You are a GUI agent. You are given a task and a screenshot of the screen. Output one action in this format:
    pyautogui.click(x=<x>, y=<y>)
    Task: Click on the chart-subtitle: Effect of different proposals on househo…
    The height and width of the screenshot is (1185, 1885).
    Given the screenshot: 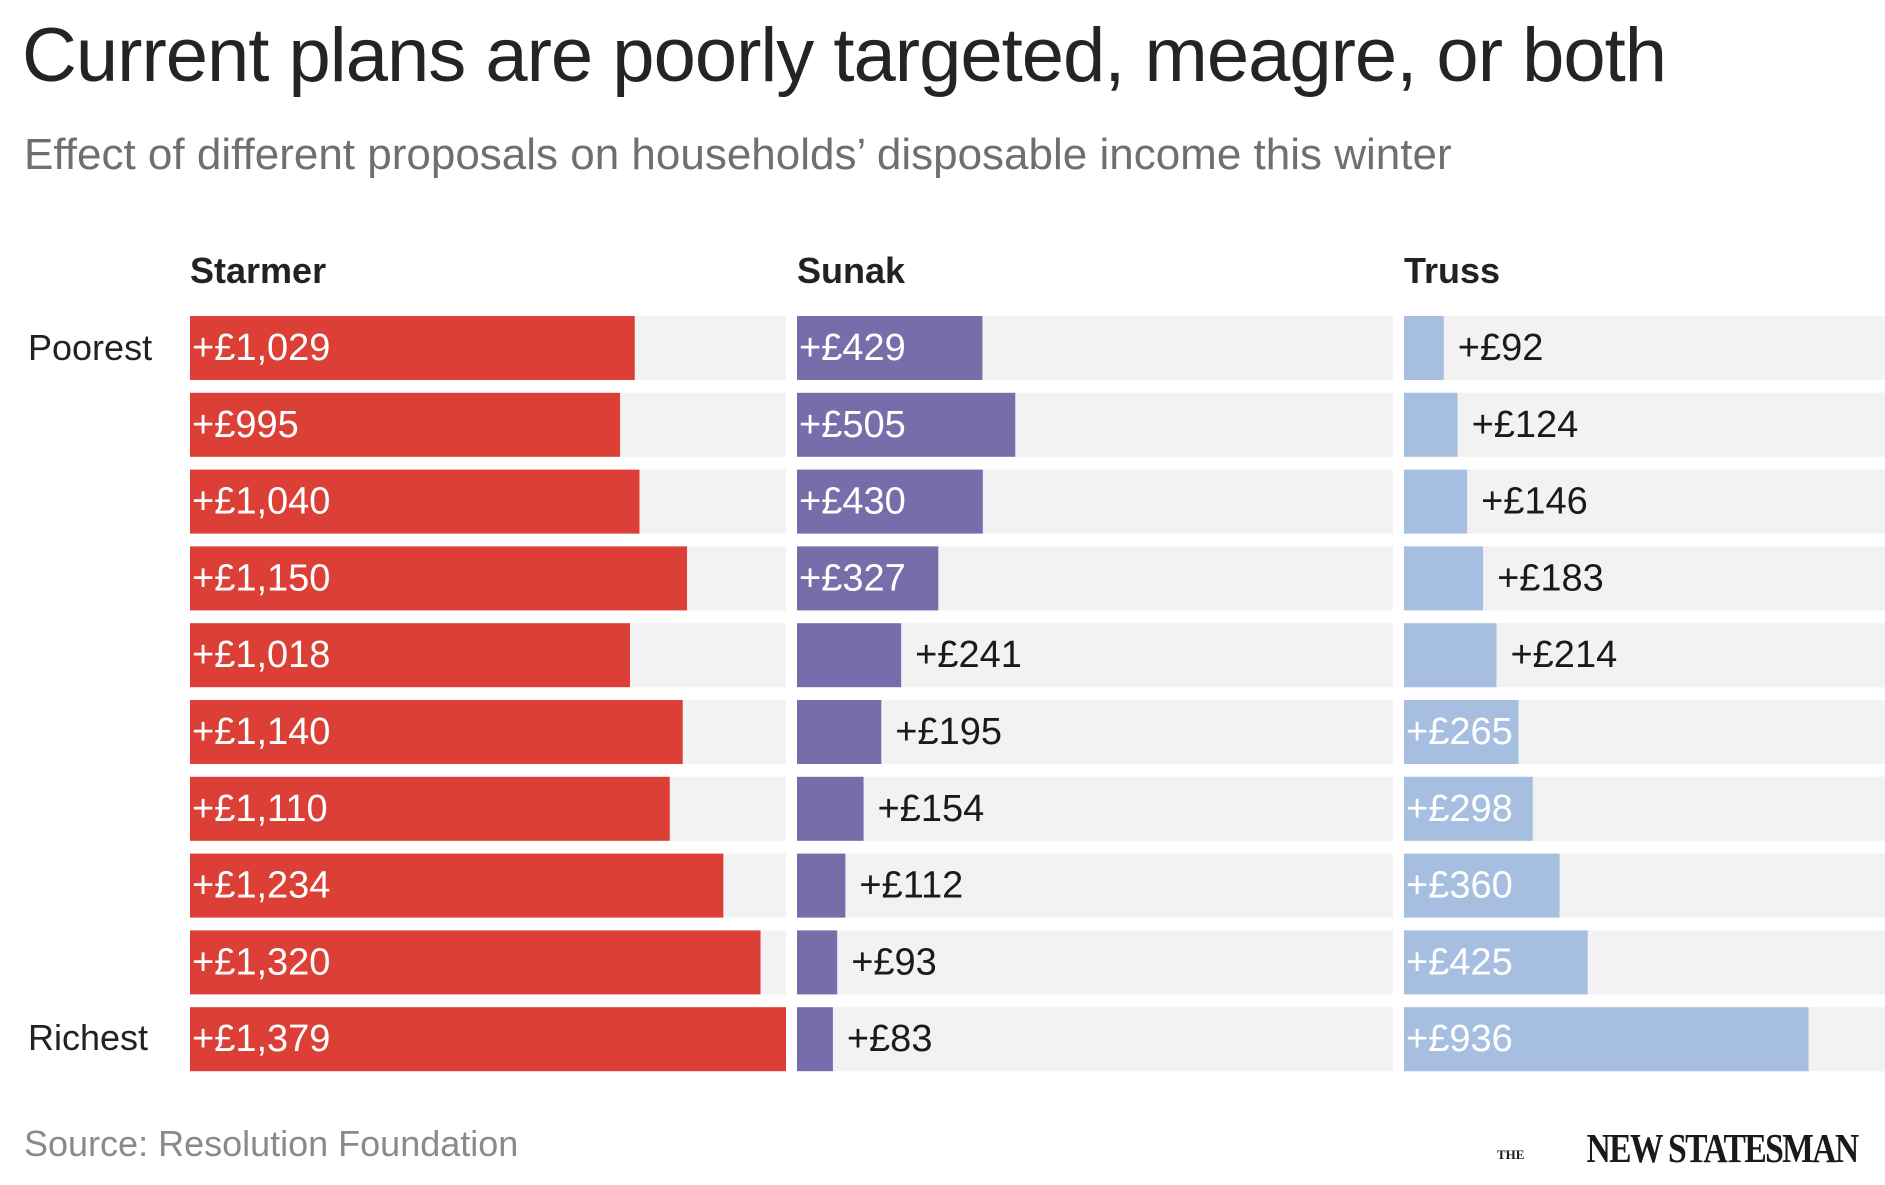 What is the action you would take?
    pyautogui.click(x=738, y=154)
    